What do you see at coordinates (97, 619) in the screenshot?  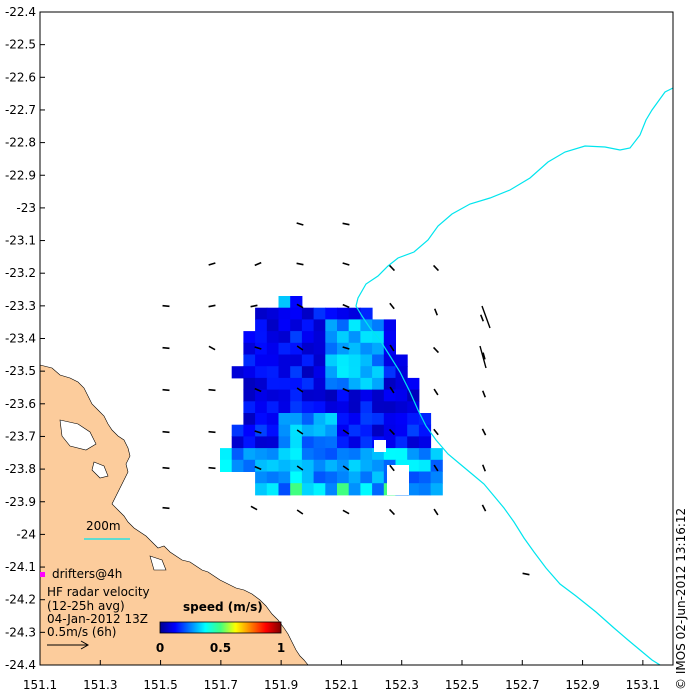 I see `legend-date: 04-Jan-2012 13Z` at bounding box center [97, 619].